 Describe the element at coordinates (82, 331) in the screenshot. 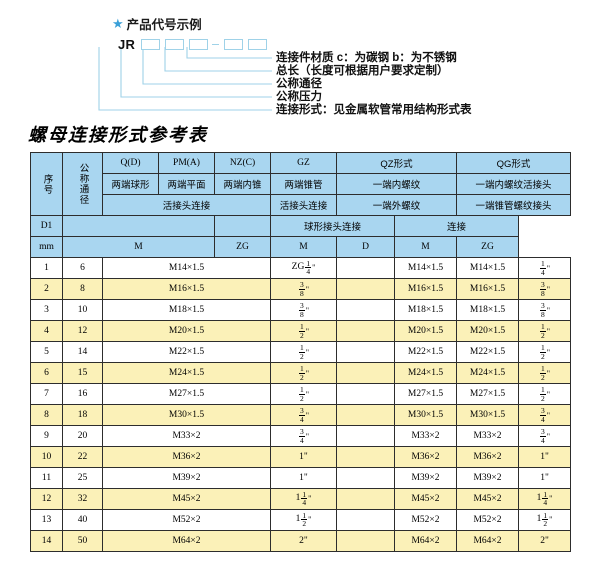

I see `cell-dn: 12` at that location.